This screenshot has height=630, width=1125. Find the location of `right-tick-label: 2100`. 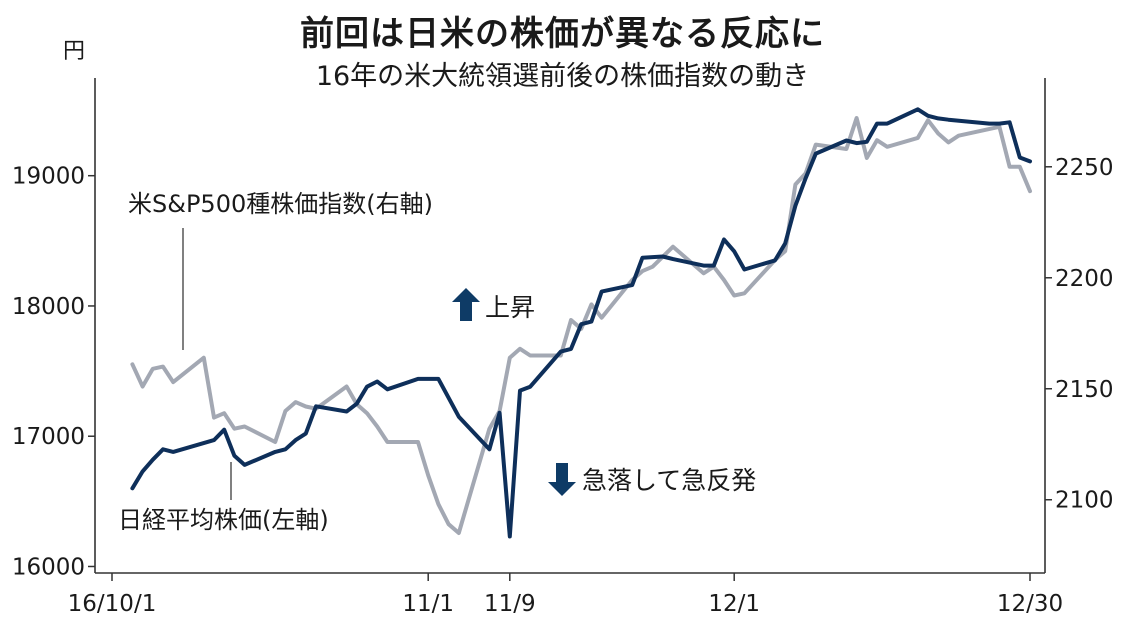

right-tick-label: 2100 is located at coordinates (1084, 501).